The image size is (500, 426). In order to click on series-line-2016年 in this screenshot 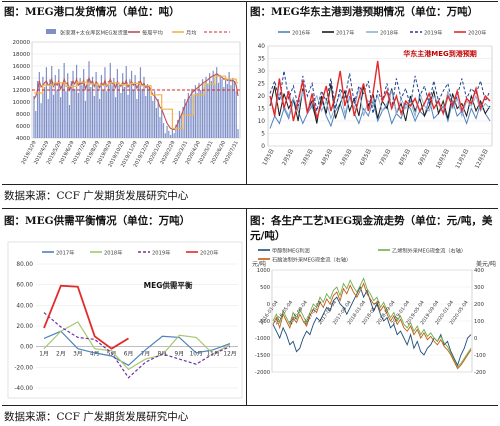, I will do `click(380, 112)`.